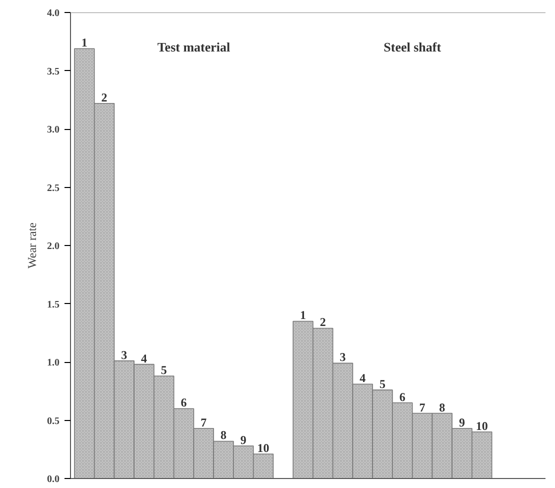  I want to click on y-tick-label: 3.5, so click(53, 72).